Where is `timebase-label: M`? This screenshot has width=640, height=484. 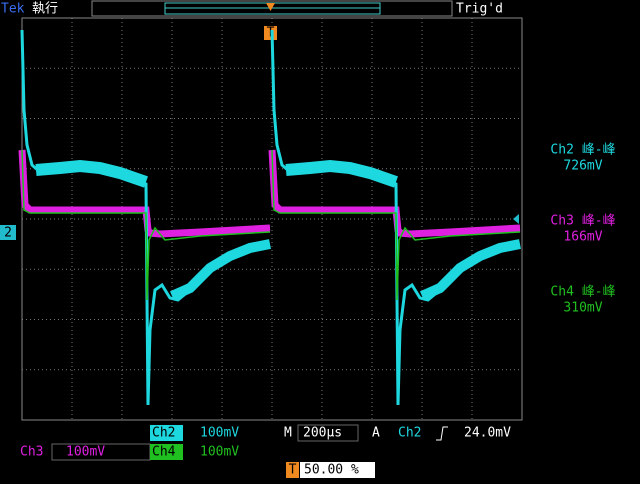 timebase-label: M is located at coordinates (288, 433).